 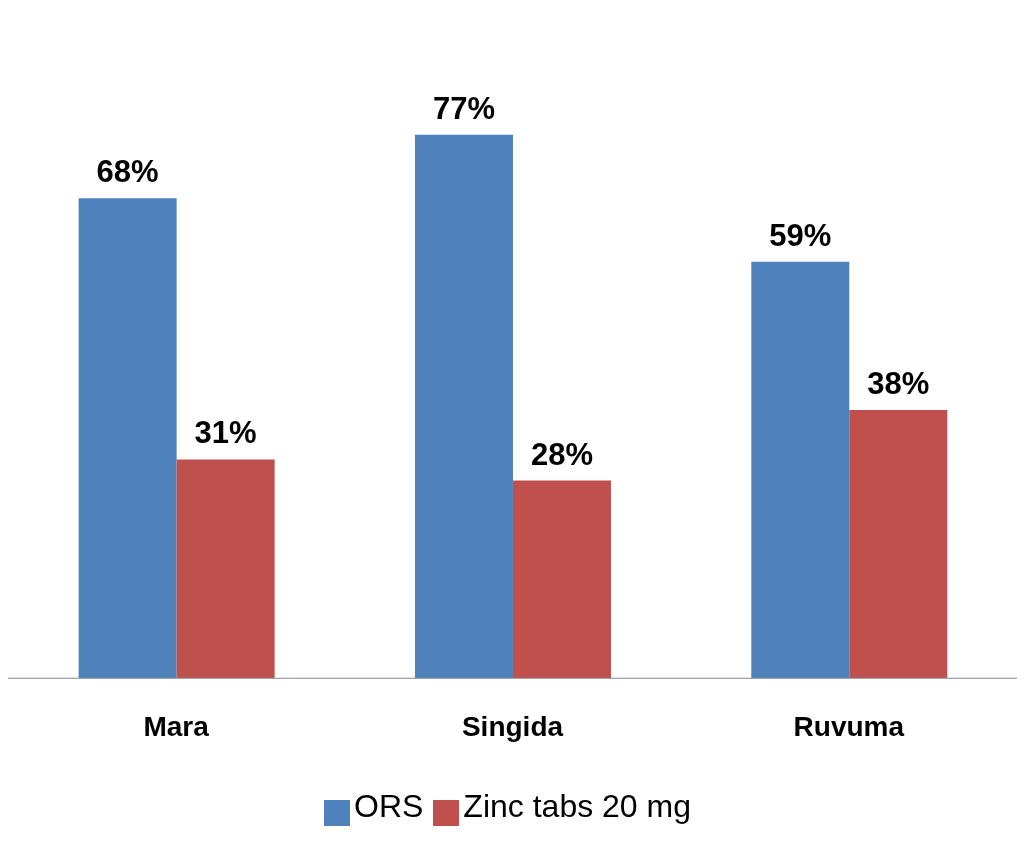 What do you see at coordinates (127, 172) in the screenshot?
I see `data-label: 68%` at bounding box center [127, 172].